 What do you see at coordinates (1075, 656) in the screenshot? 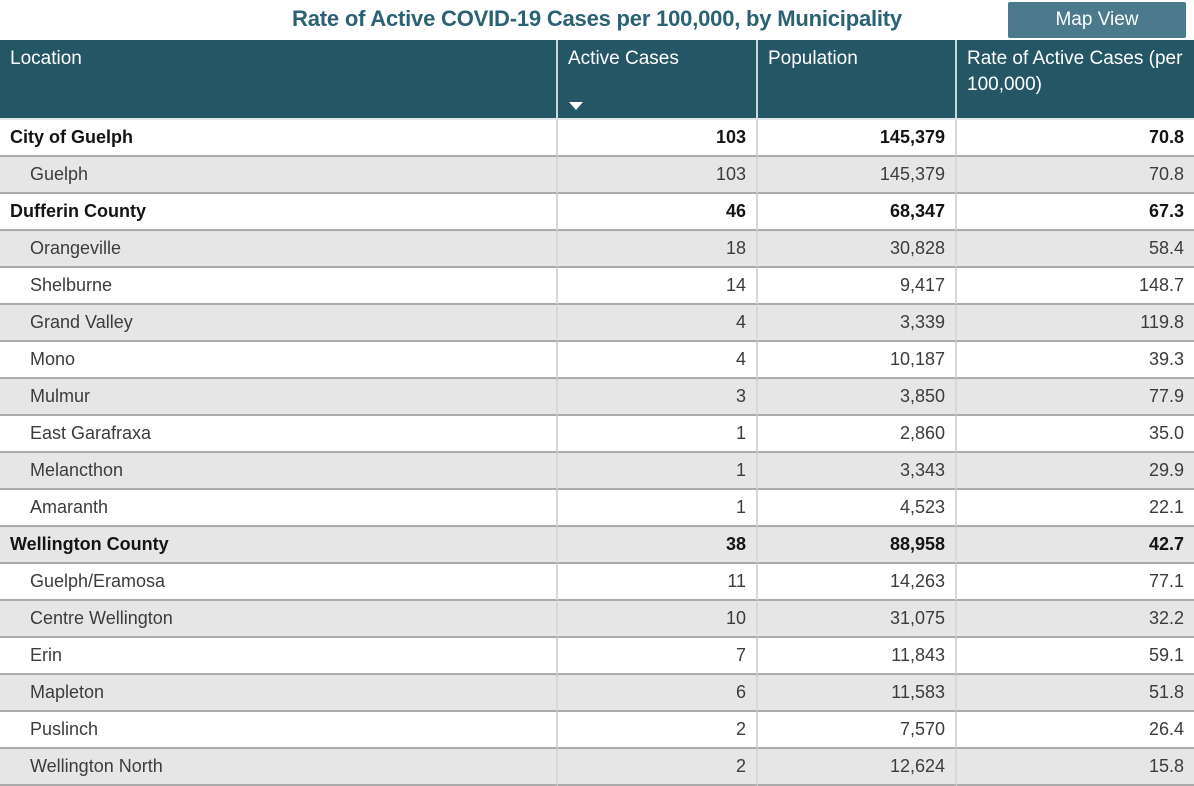
I see `rate-cell: 59.1` at bounding box center [1075, 656].